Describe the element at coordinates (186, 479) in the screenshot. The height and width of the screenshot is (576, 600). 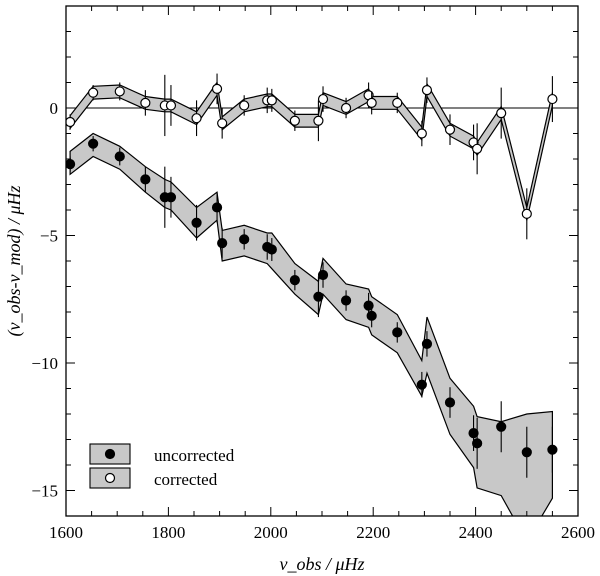
I see `legend-label-corrected: corrected` at that location.